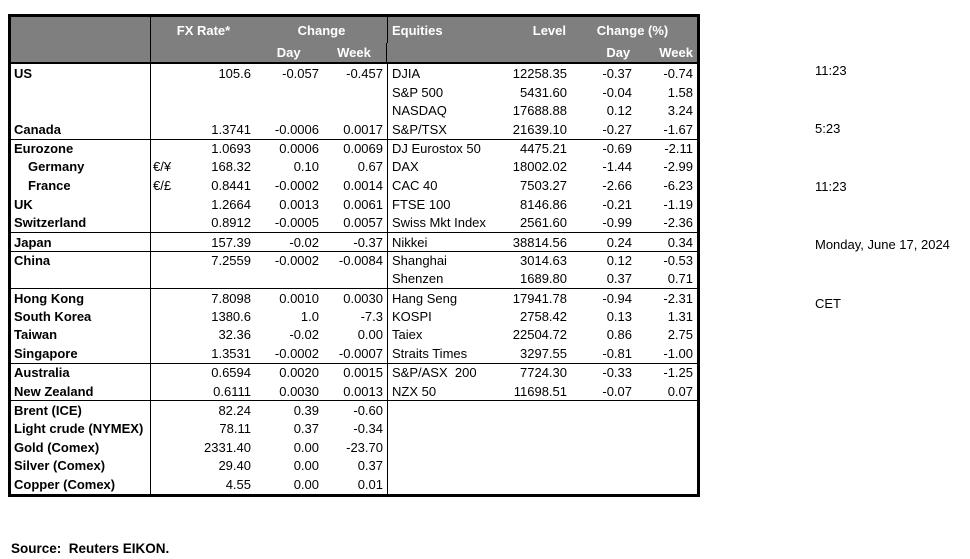 This screenshot has height=559, width=970. What do you see at coordinates (203, 223) in the screenshot?
I see `fx-rate-cell: 0.8912` at bounding box center [203, 223].